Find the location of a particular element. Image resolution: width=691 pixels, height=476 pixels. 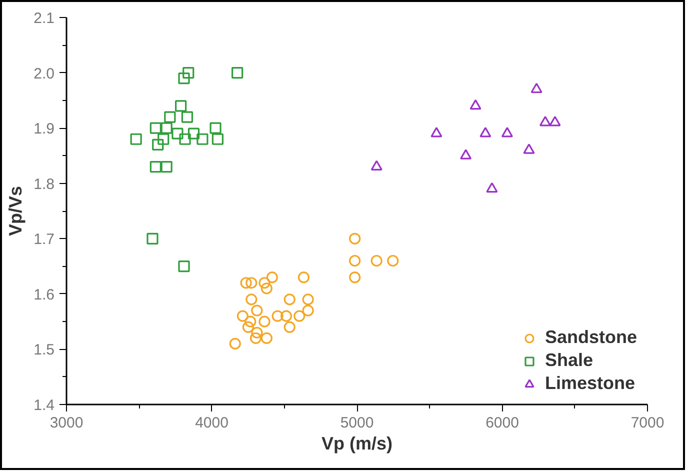

x-tick-label: 7000 is located at coordinates (647, 423).